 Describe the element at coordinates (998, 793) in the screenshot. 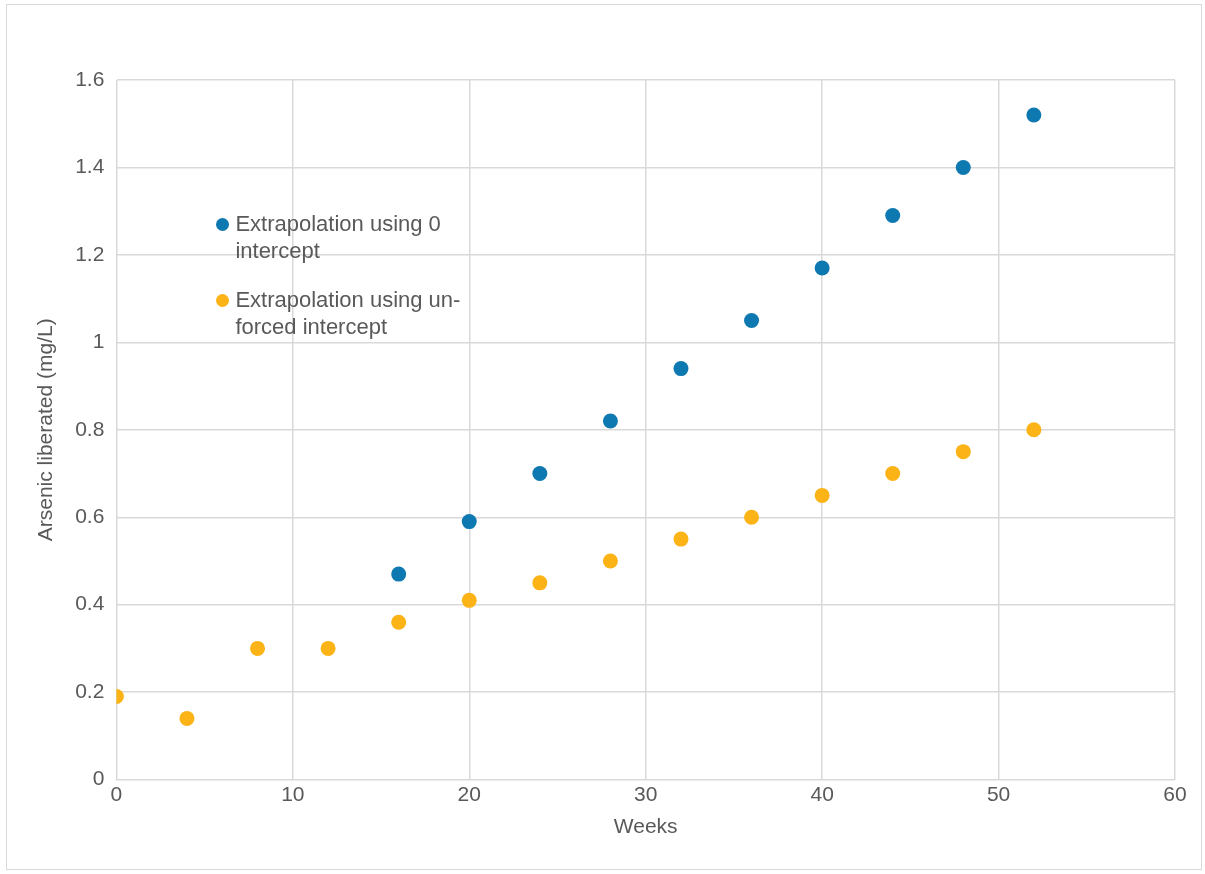

I see `x-tick-label: 50` at that location.